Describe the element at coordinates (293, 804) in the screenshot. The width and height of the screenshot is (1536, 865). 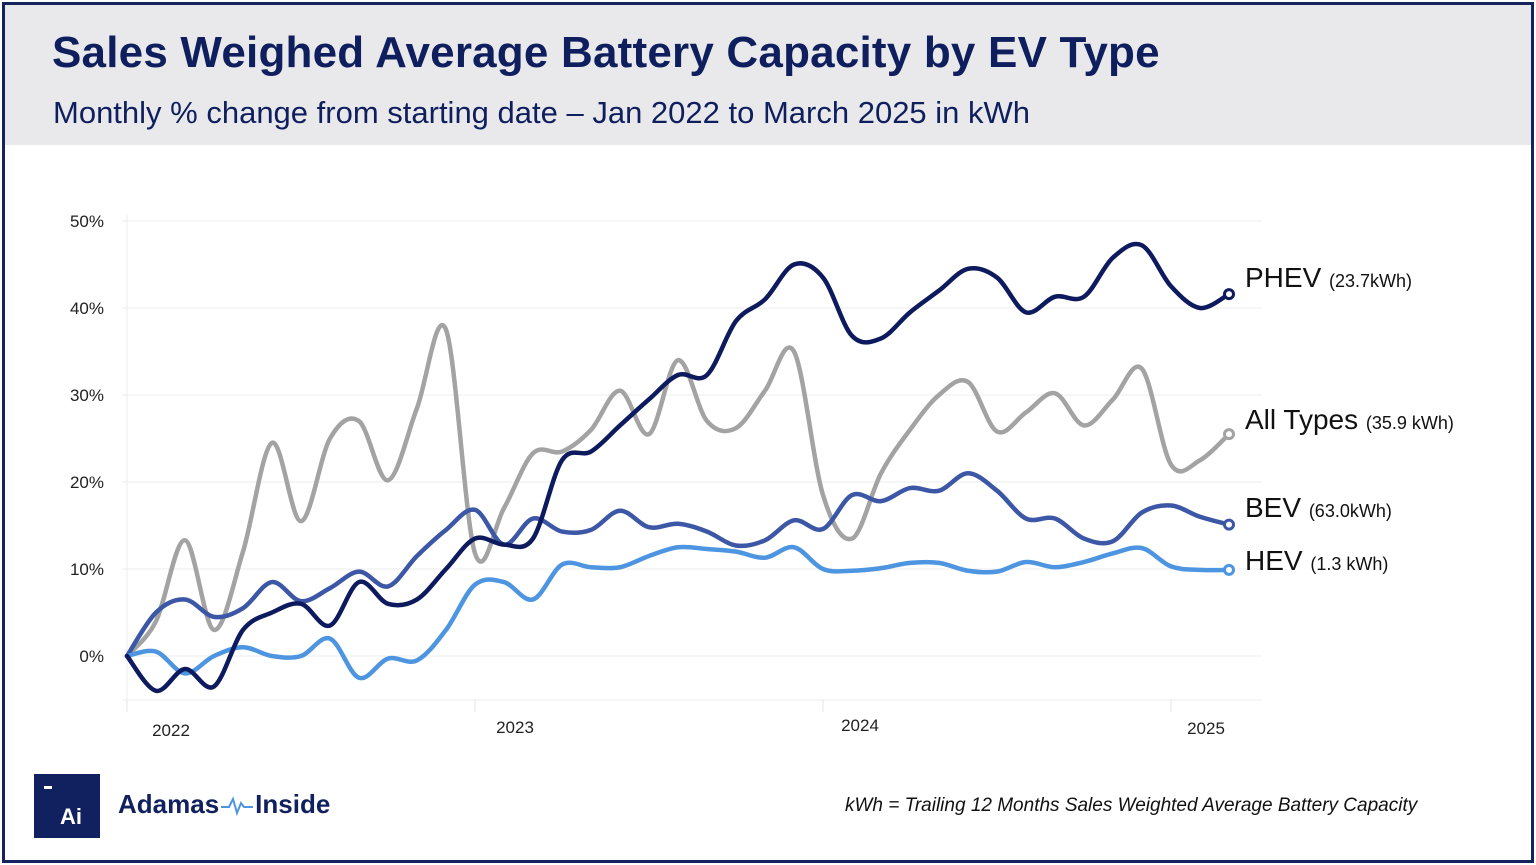
I see `brand-right: Inside` at that location.